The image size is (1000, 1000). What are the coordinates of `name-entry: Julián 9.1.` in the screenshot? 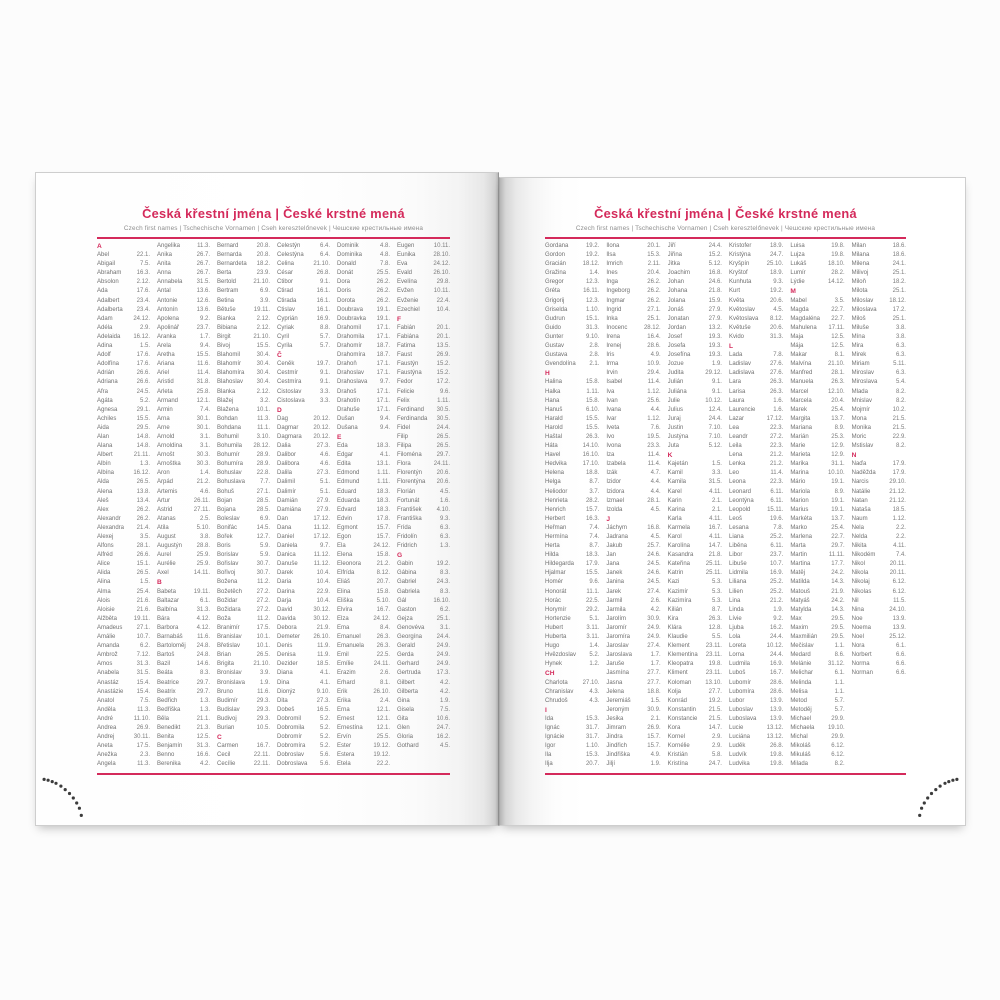 It's located at (695, 382).